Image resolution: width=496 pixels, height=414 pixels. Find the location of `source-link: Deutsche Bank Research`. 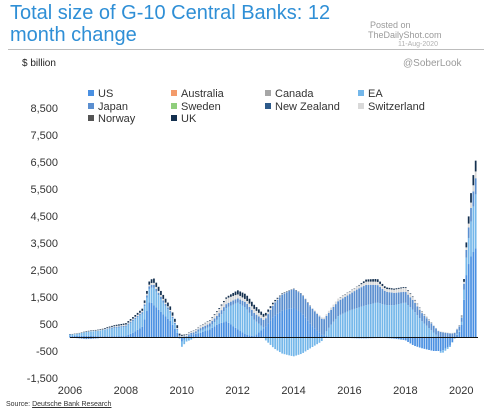

source-link: Deutsche Bank Research is located at coordinates (72, 404).